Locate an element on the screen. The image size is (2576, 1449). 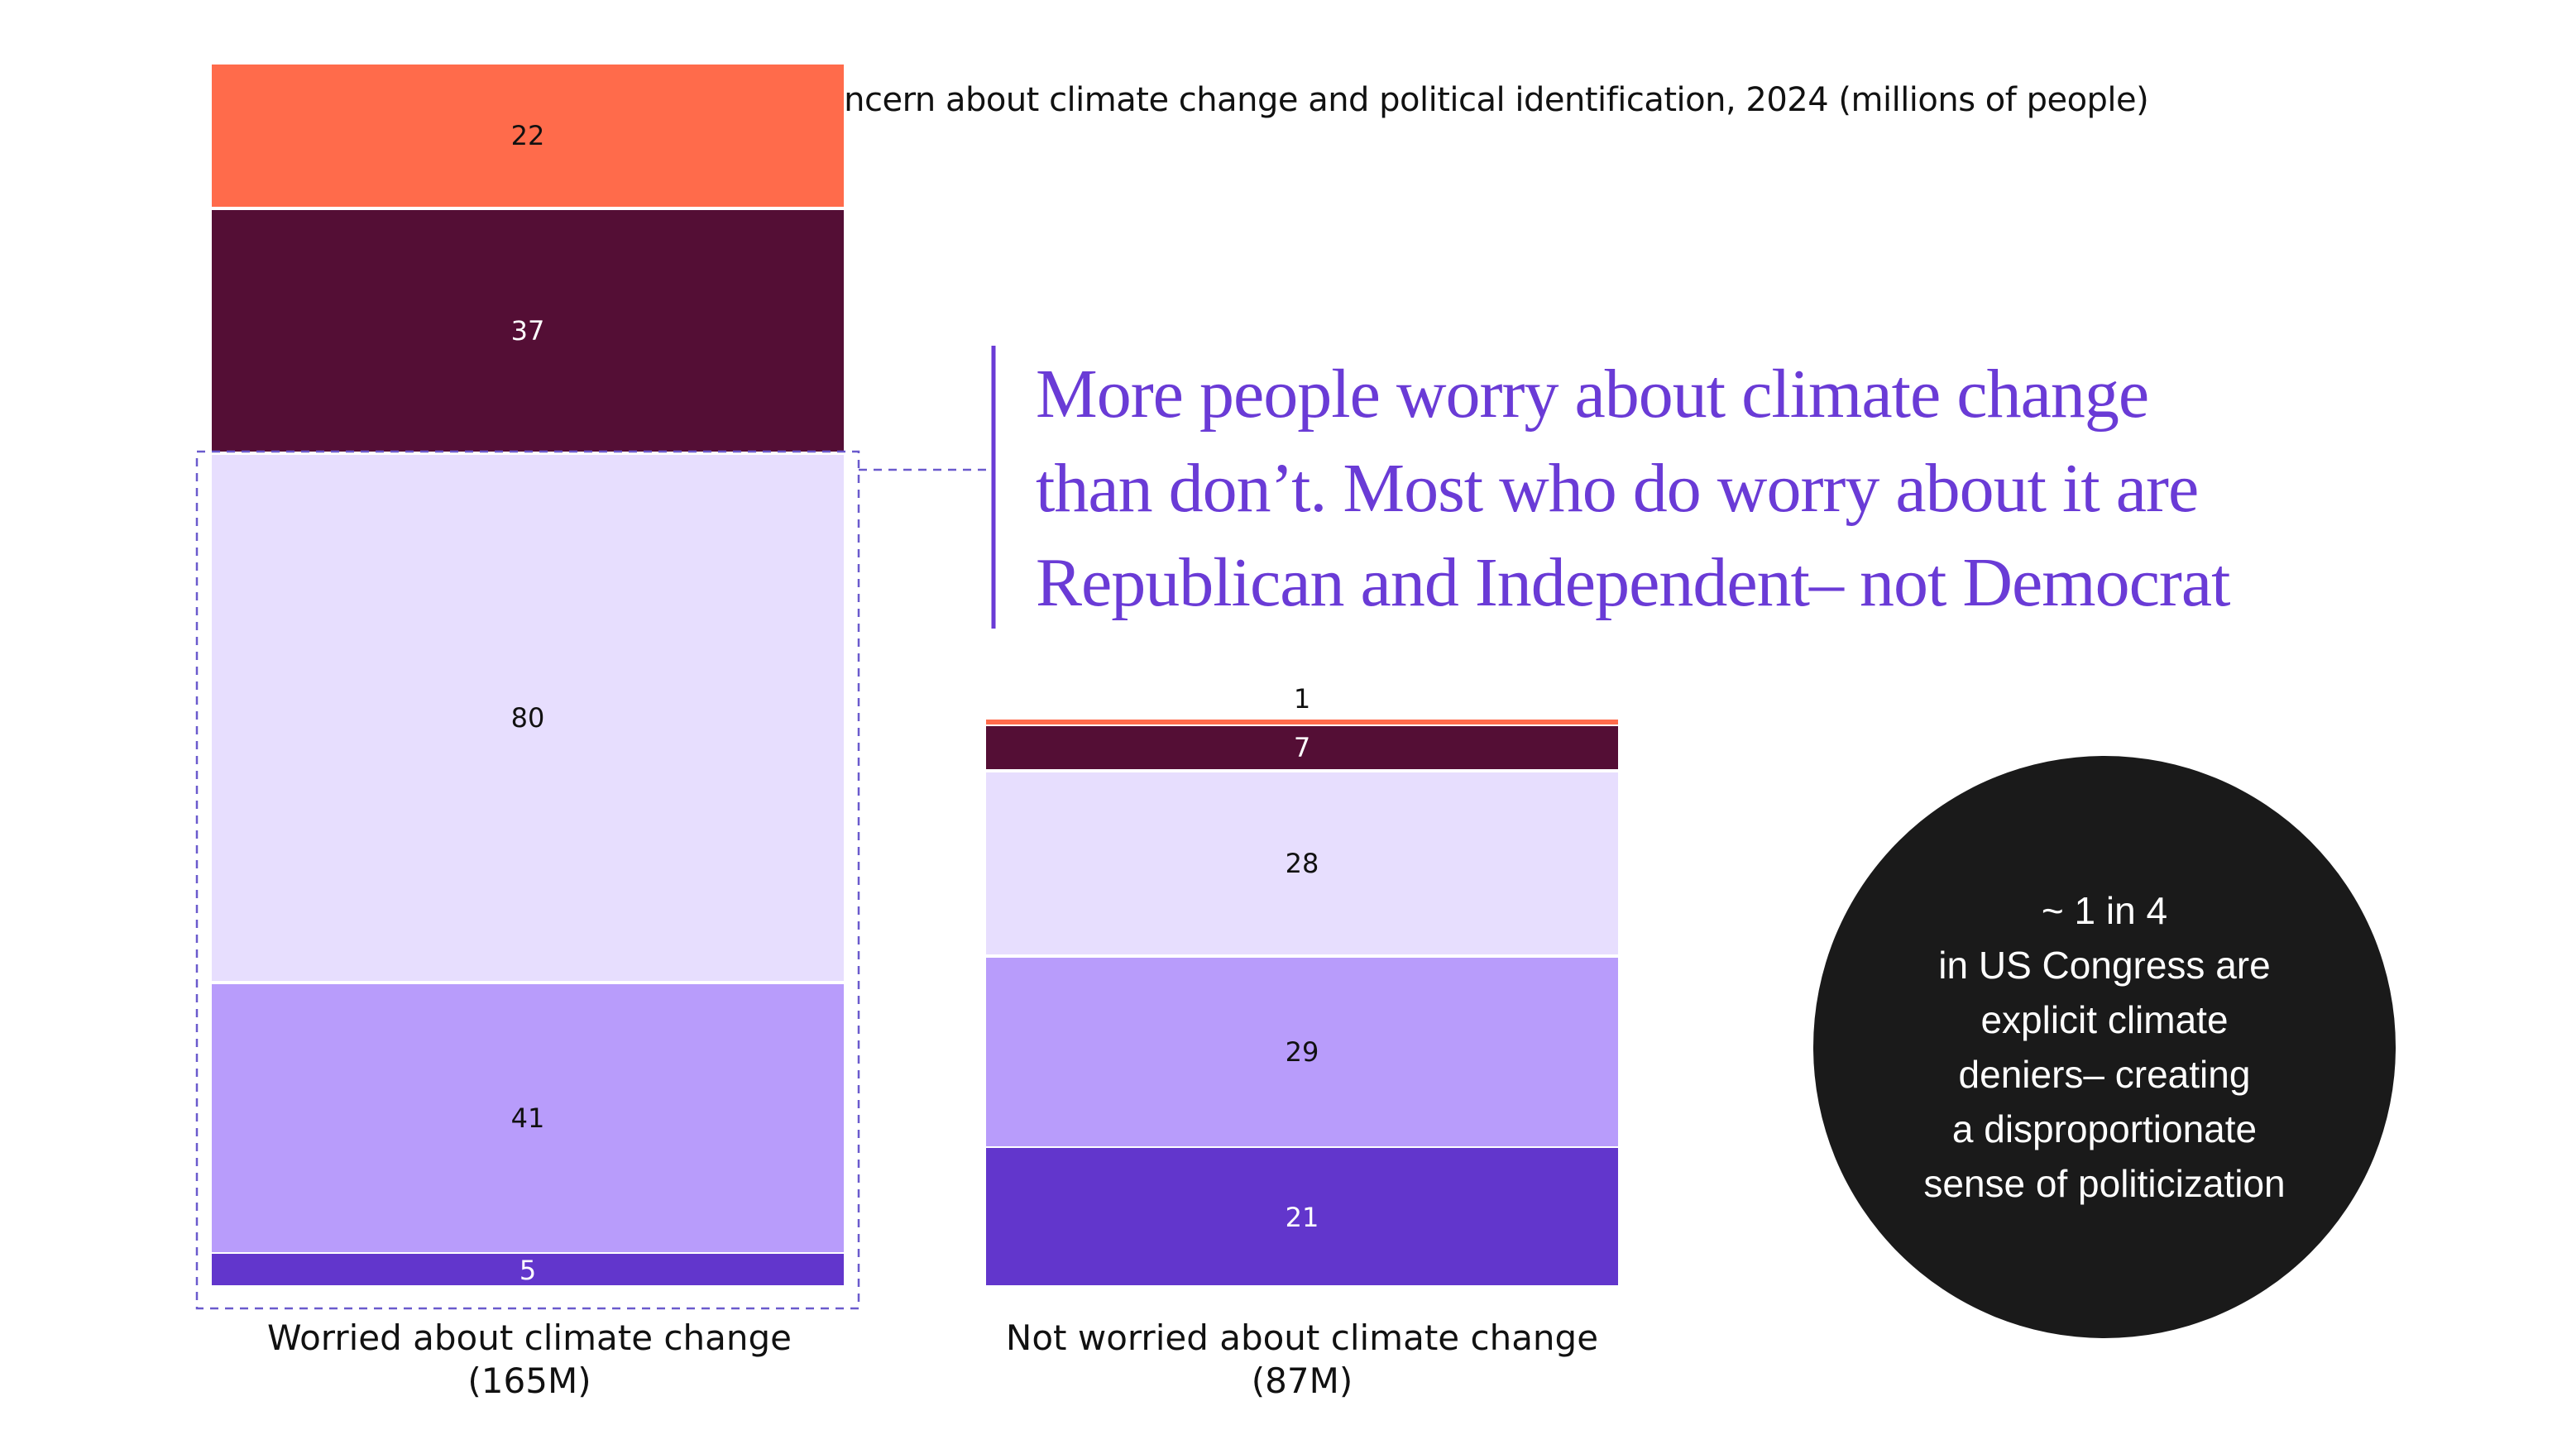
data-label: 28 is located at coordinates (1302, 863).